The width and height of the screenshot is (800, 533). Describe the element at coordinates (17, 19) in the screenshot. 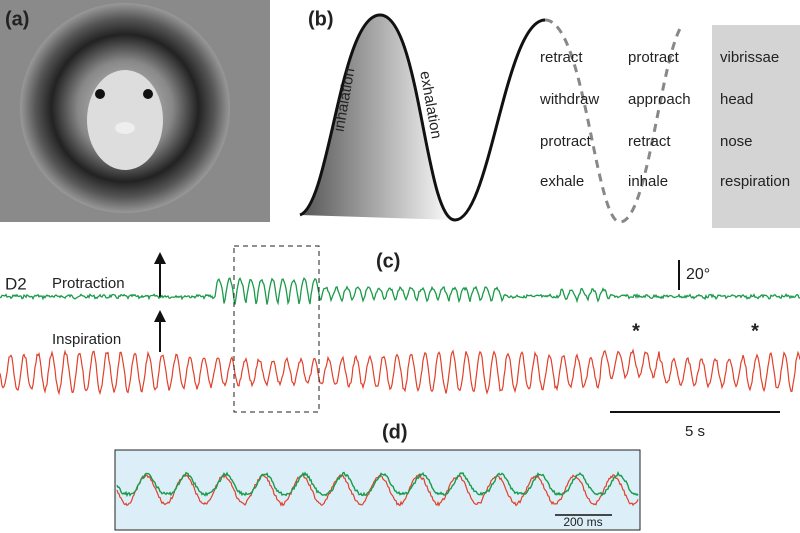

I see `panel-label: (a)` at that location.